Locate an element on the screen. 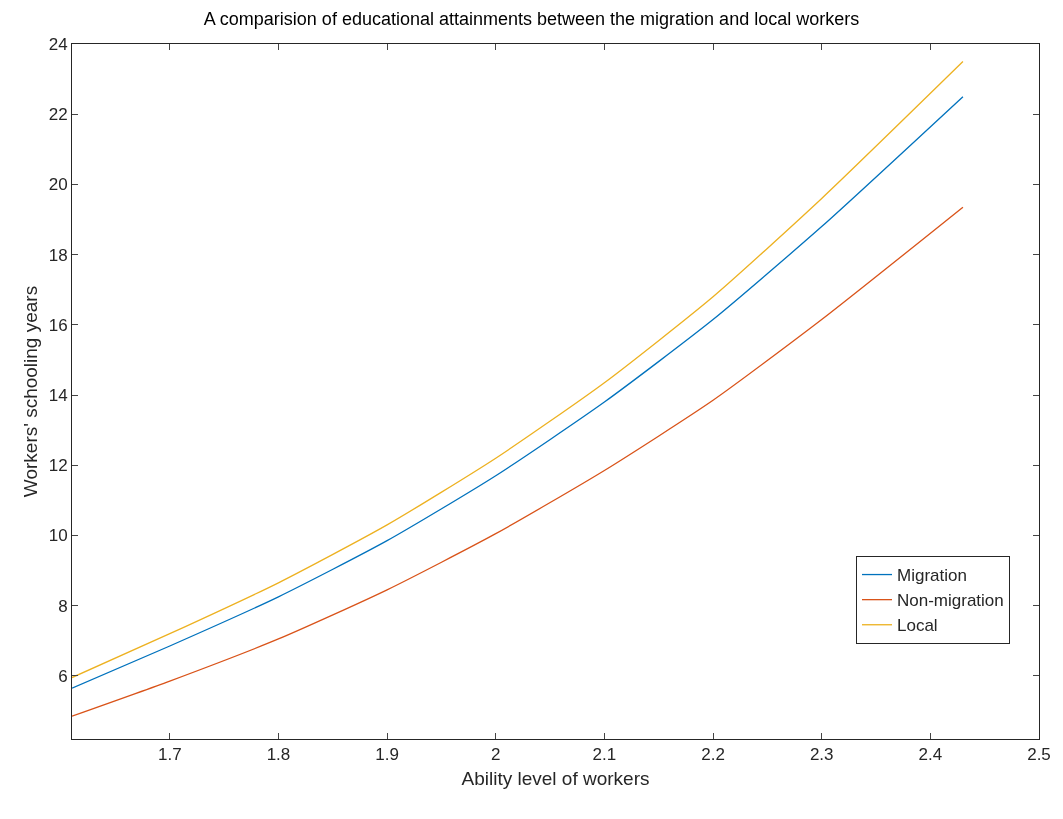 This screenshot has height=819, width=1063. y-tick-label: 24 is located at coordinates (58, 44).